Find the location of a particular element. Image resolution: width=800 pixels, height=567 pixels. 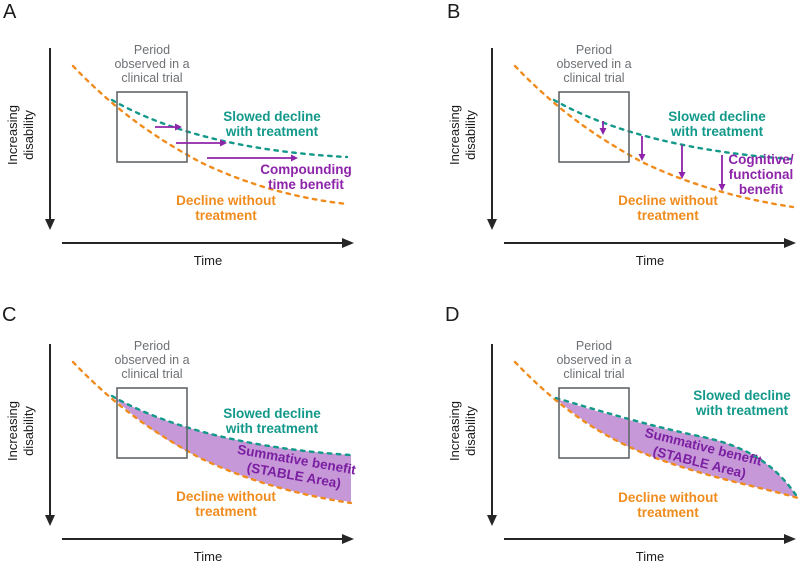

stable-area is located at coordinates (677, 448).